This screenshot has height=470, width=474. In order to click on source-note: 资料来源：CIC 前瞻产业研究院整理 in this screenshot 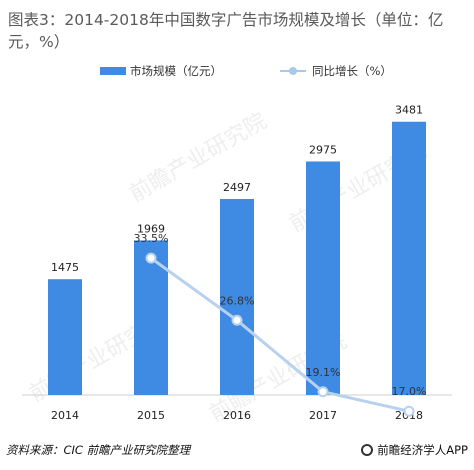, I will do `click(98, 450)`.